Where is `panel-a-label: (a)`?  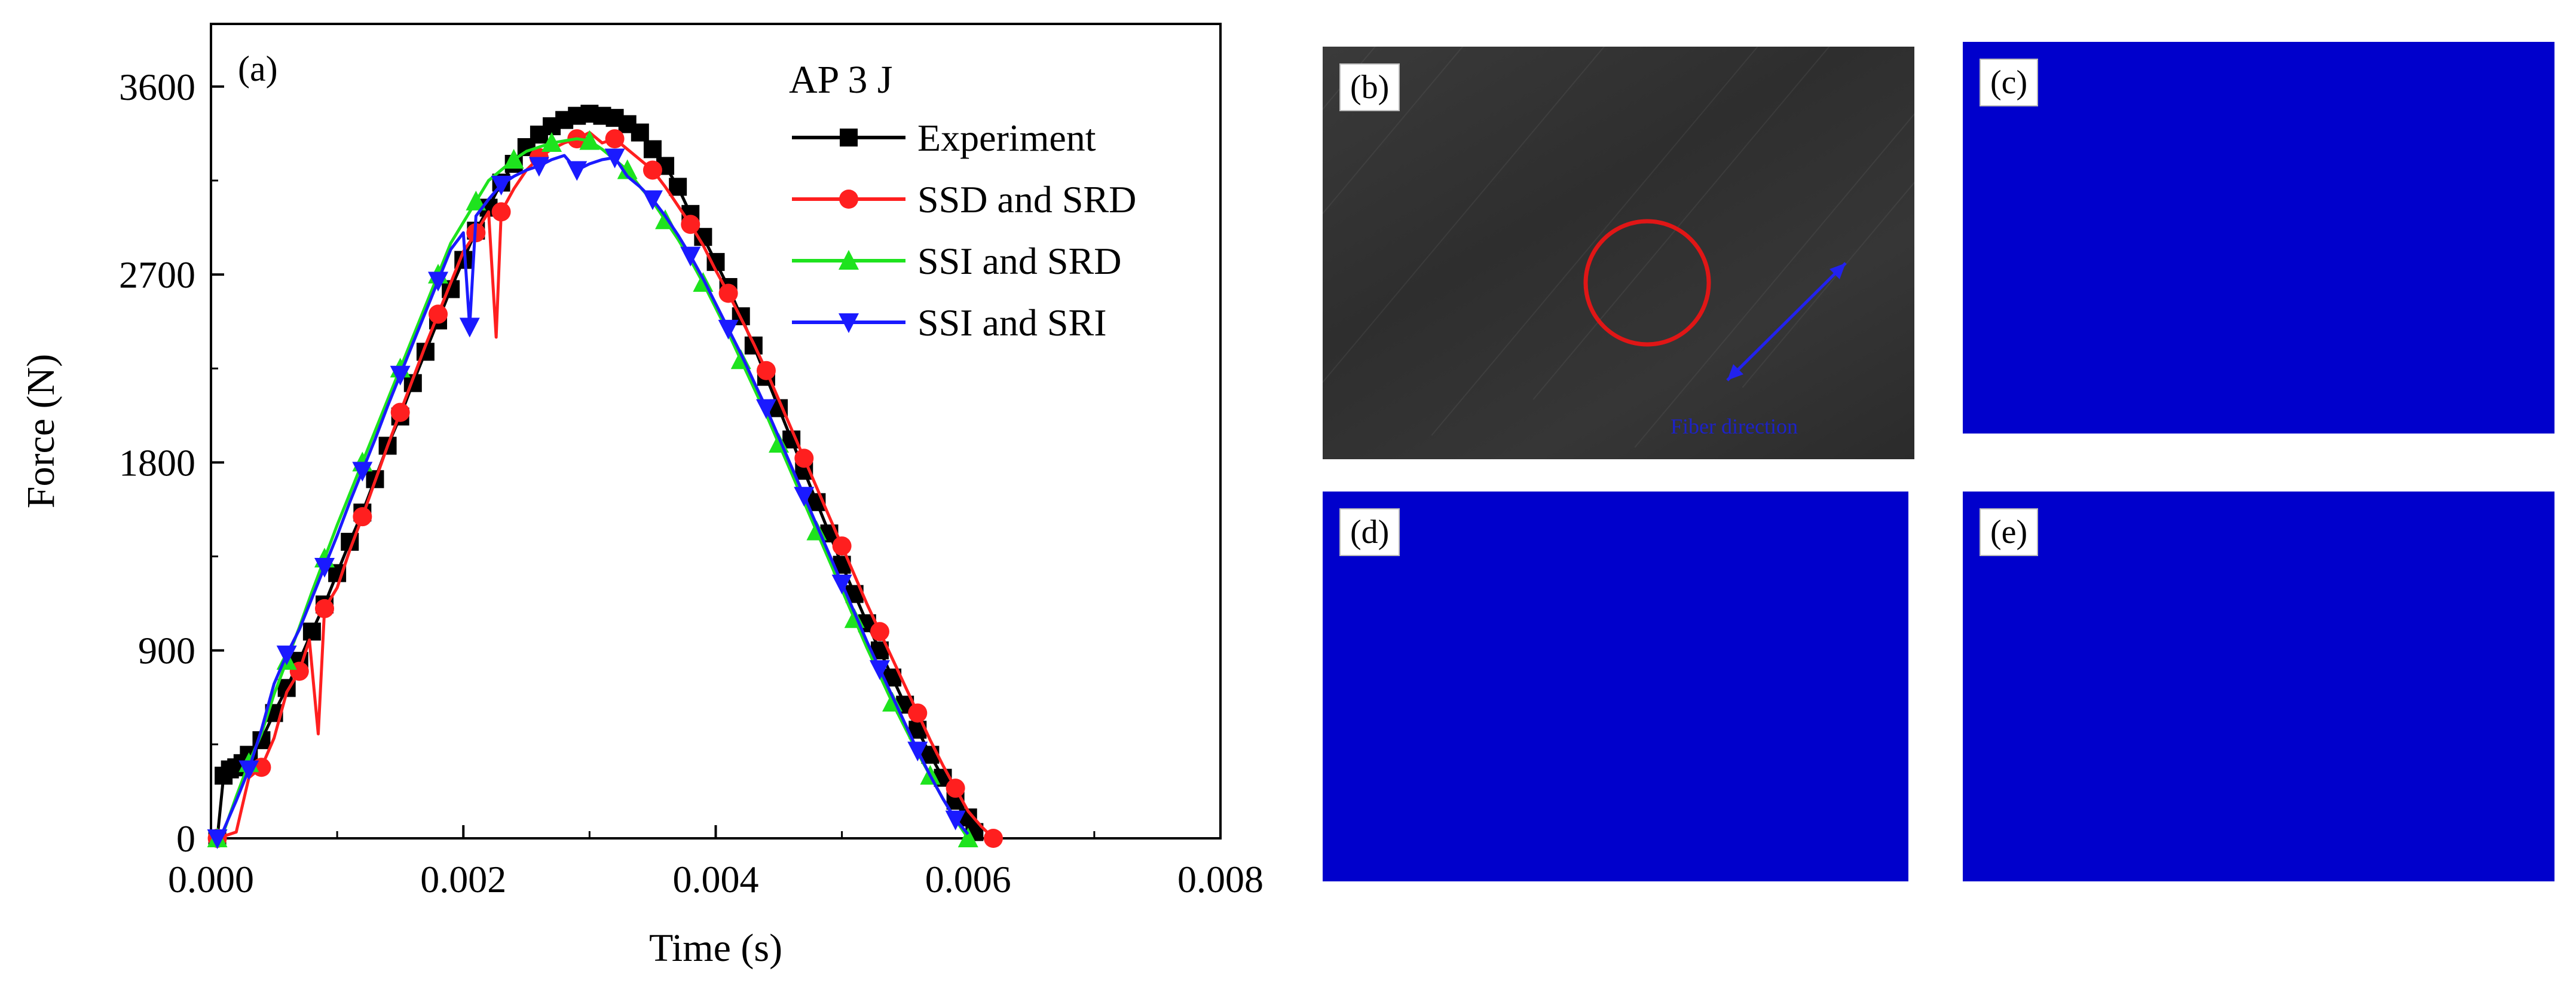
panel-a-label: (a) is located at coordinates (258, 68).